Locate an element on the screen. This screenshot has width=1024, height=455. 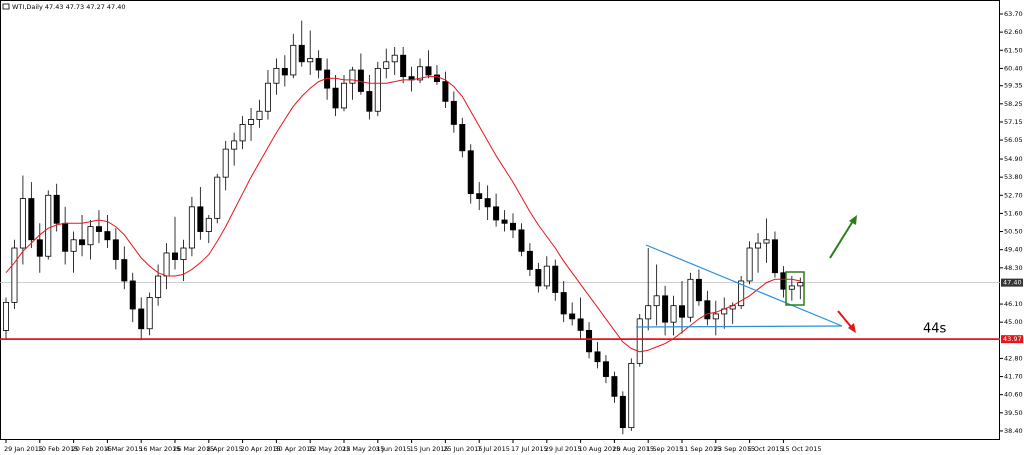
y-tick-label: 51.60 is located at coordinates (1013, 213).